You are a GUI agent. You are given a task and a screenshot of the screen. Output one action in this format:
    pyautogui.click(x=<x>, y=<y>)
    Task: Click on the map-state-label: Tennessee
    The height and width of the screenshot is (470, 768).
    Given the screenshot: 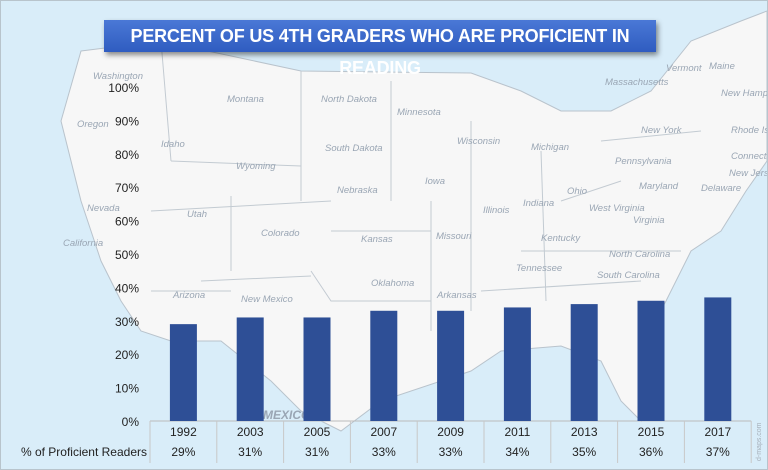 What is the action you would take?
    pyautogui.click(x=539, y=268)
    